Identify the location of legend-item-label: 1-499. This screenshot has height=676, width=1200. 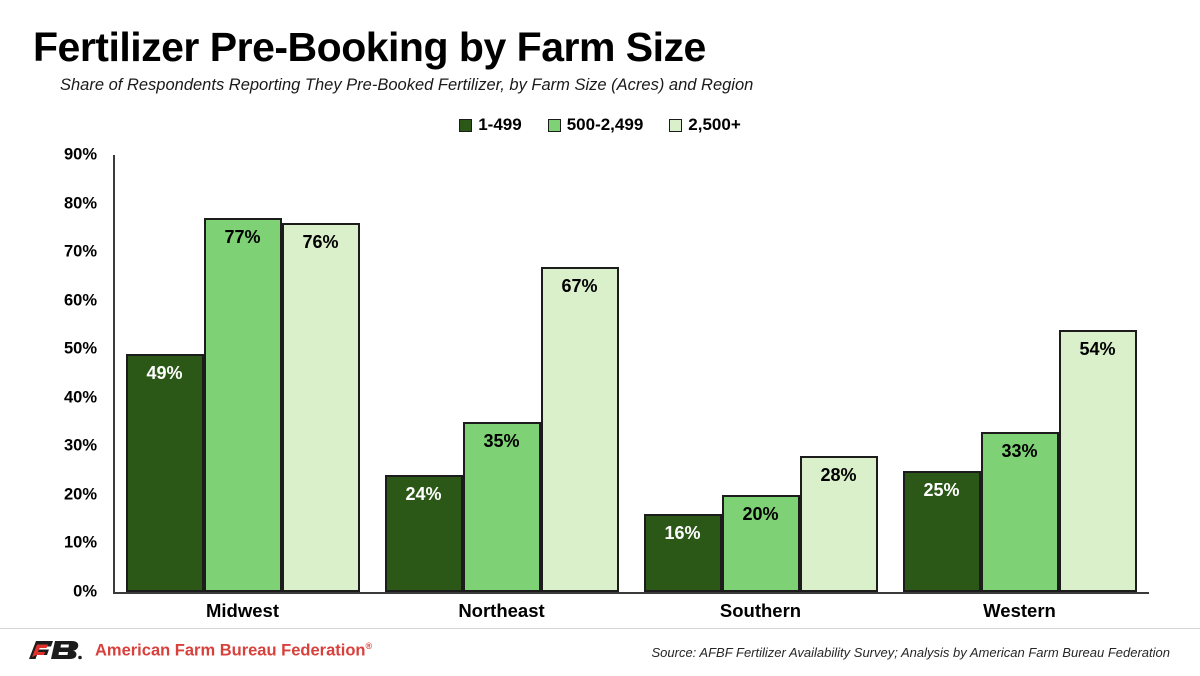
(500, 124).